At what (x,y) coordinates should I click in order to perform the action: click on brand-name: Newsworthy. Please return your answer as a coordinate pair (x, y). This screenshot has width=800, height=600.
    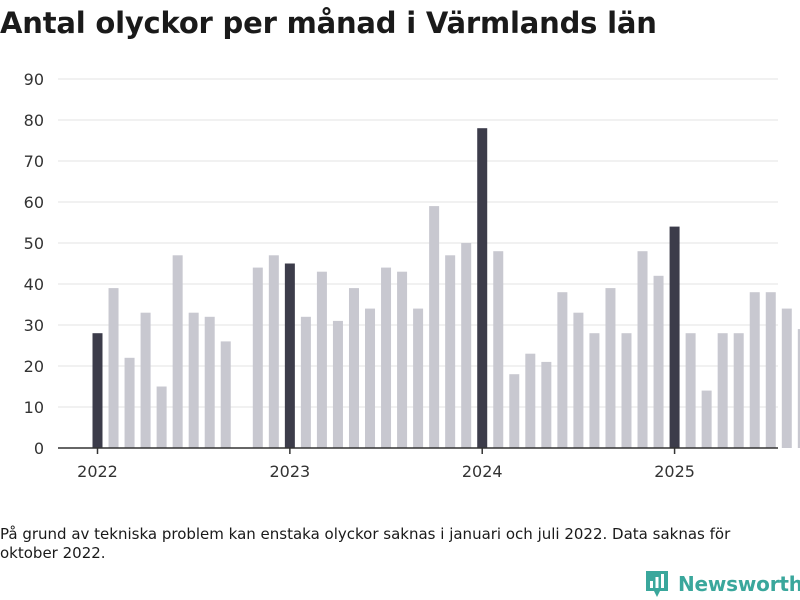
    Looking at the image, I should click on (739, 584).